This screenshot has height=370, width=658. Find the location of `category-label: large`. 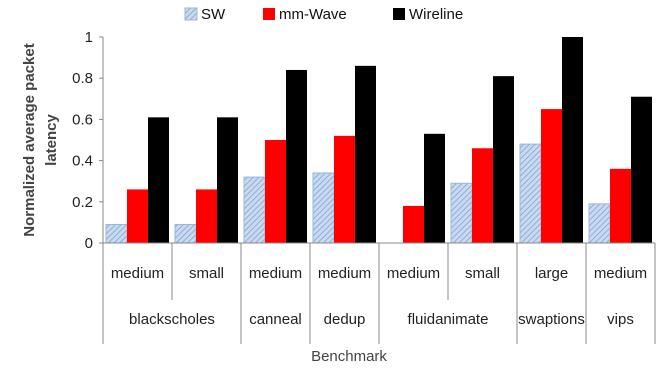

category-label: large is located at coordinates (551, 273).